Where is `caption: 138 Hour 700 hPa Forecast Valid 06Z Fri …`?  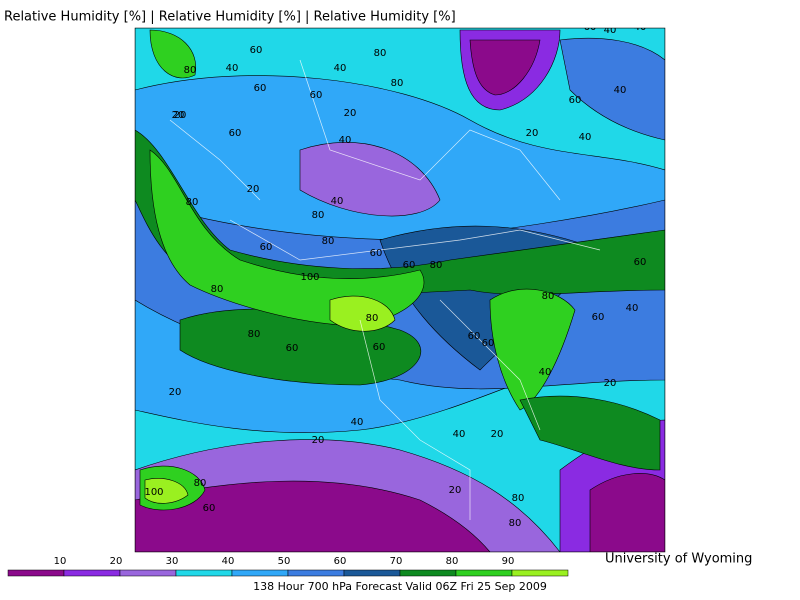 caption: 138 Hour 700 hPa Forecast Valid 06Z Fri … is located at coordinates (400, 586).